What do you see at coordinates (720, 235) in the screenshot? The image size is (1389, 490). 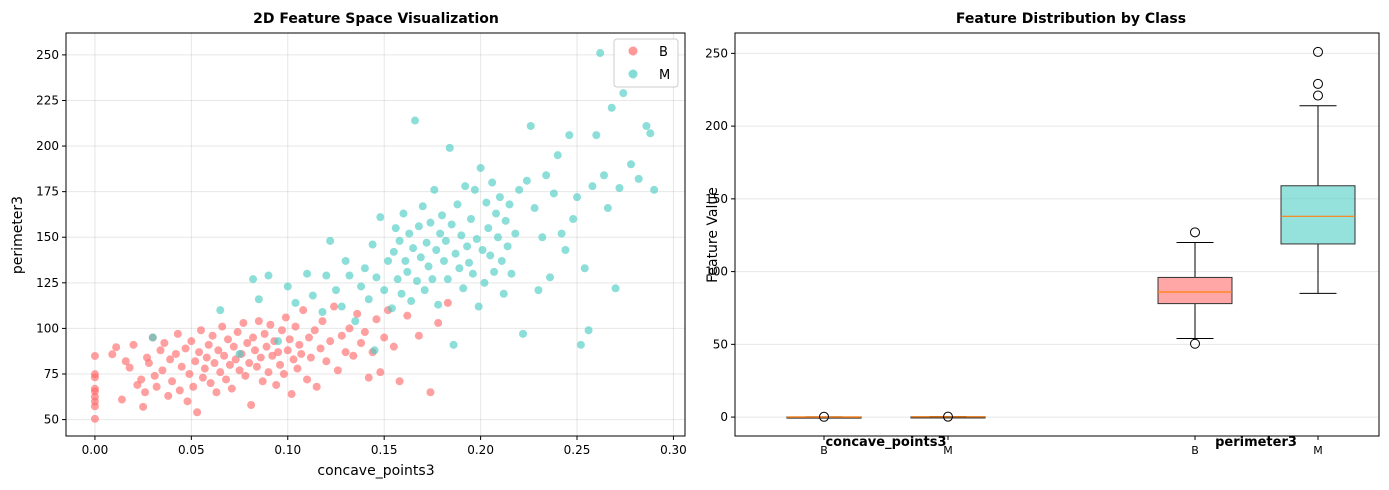 I see `boxplot-y-ticks: 0 50 100 150 200 250` at bounding box center [720, 235].